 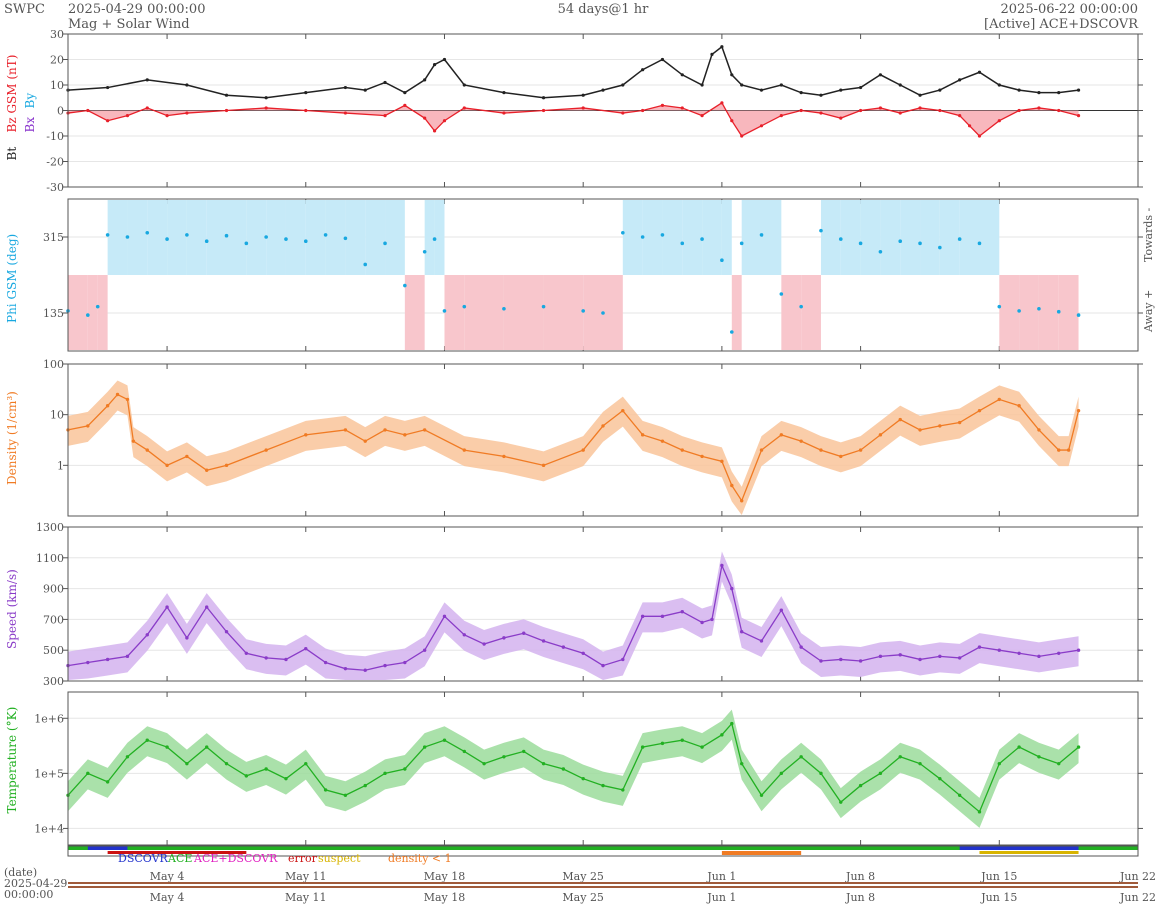 What do you see at coordinates (1061, 24) in the screenshot?
I see `data-source: [Active] ACE+DSCOVR` at bounding box center [1061, 24].